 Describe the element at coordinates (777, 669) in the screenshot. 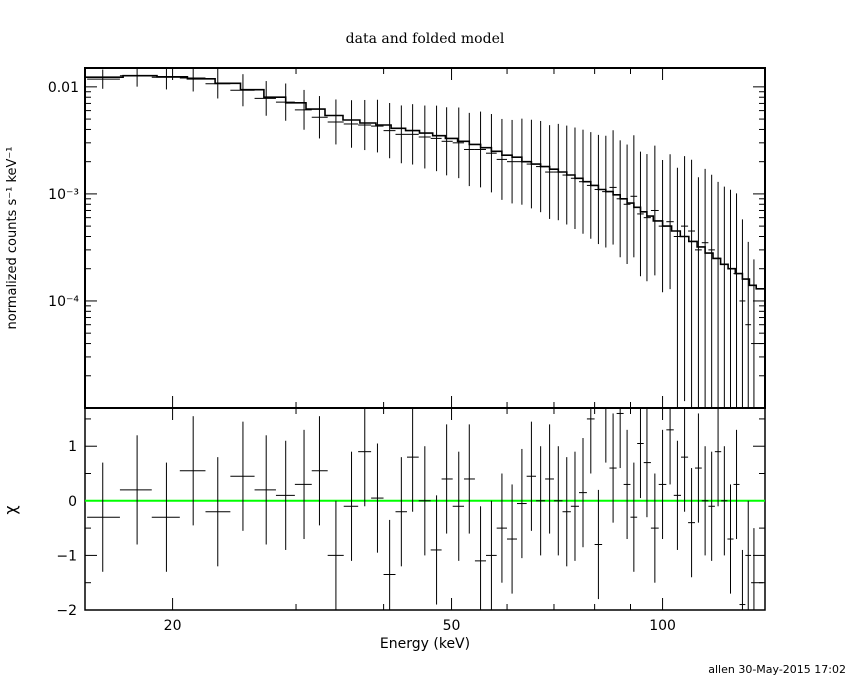

I see `footer-timestamp: allen 30-May-2015 17:02` at that location.